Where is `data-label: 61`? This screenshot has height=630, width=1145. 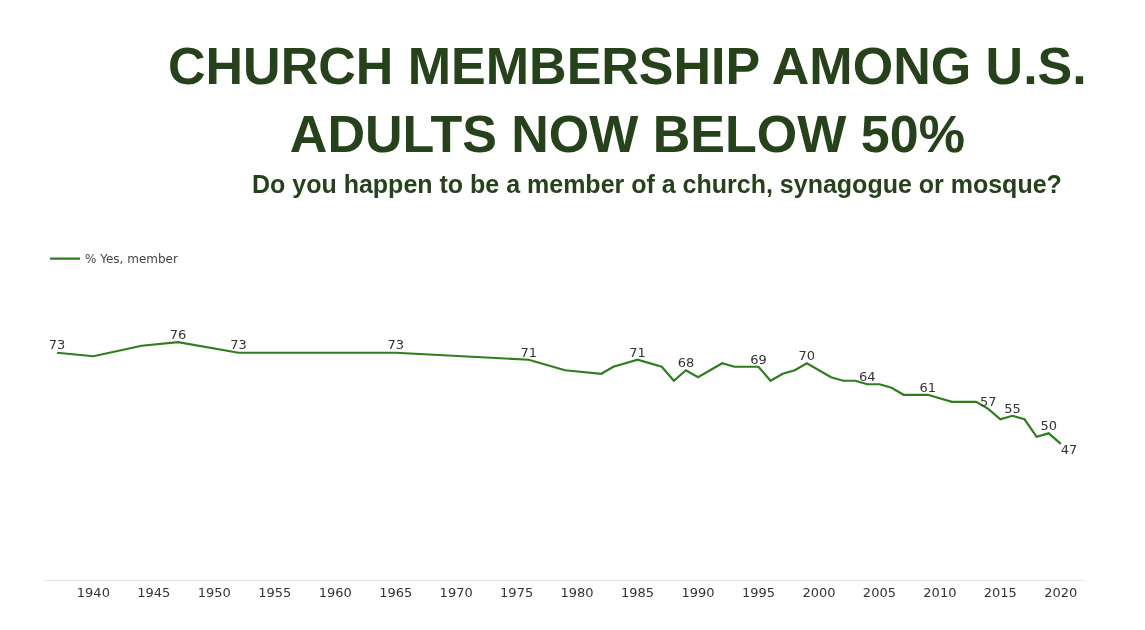 data-label: 61 is located at coordinates (928, 387).